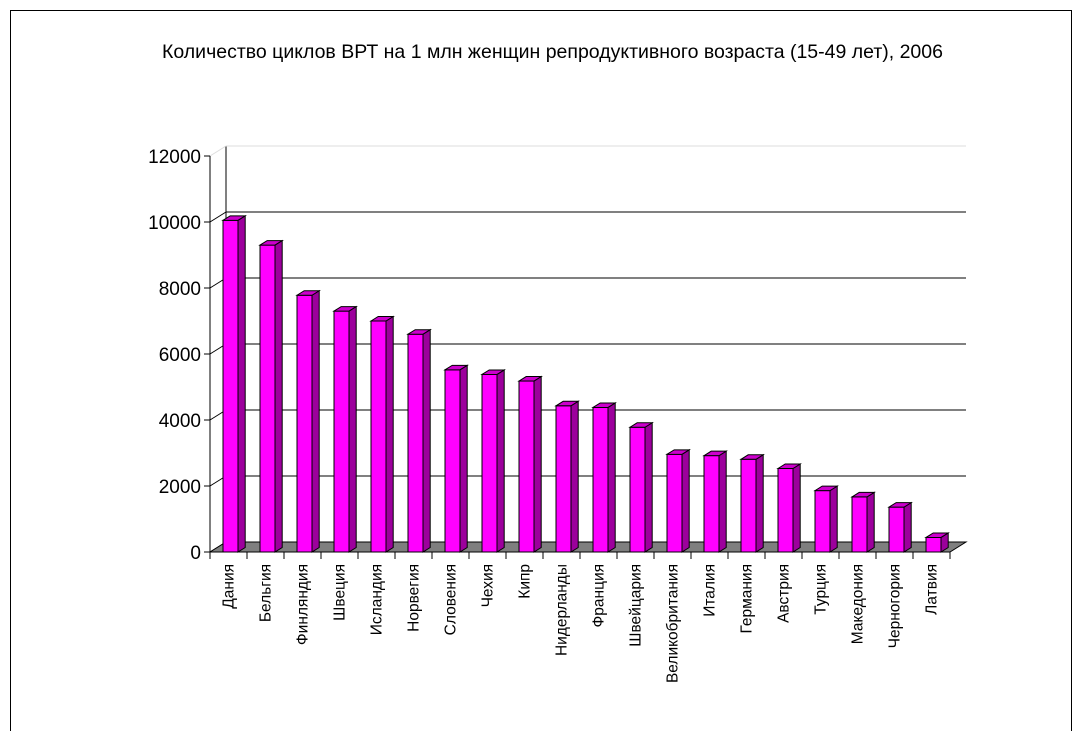 The image size is (1084, 731). What do you see at coordinates (673, 623) in the screenshot?
I see `category-label: Великобритания` at bounding box center [673, 623].